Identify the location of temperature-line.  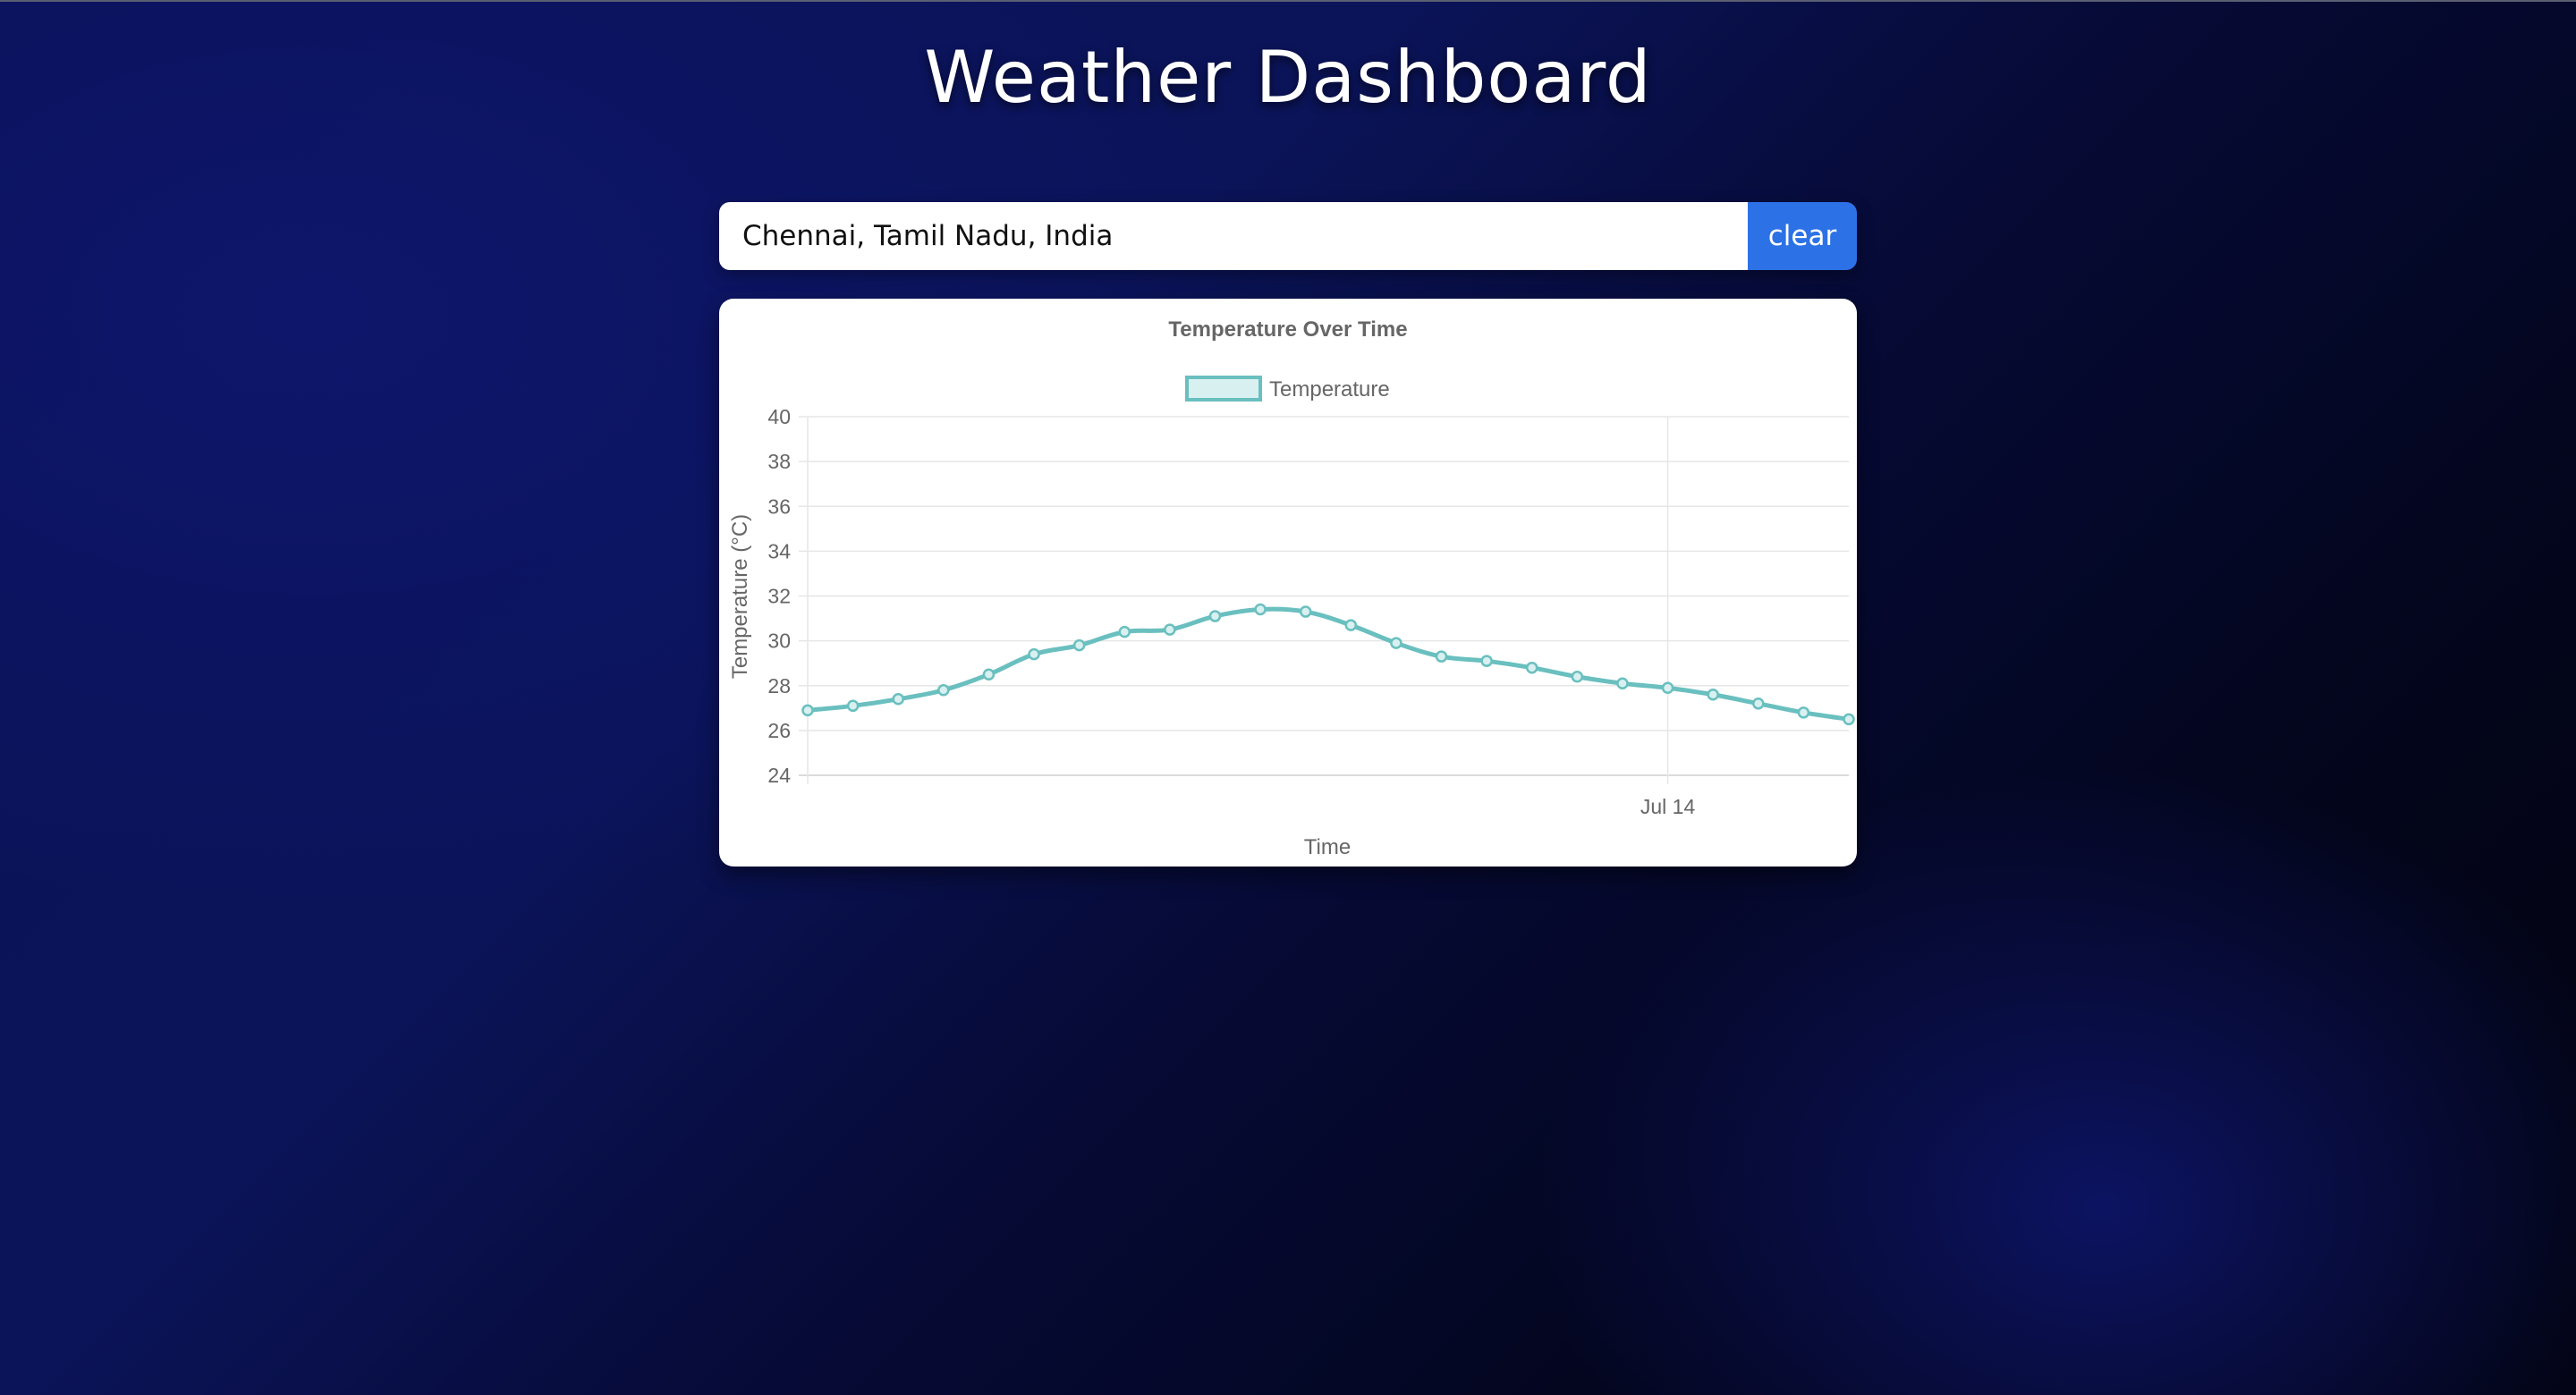
(1328, 664).